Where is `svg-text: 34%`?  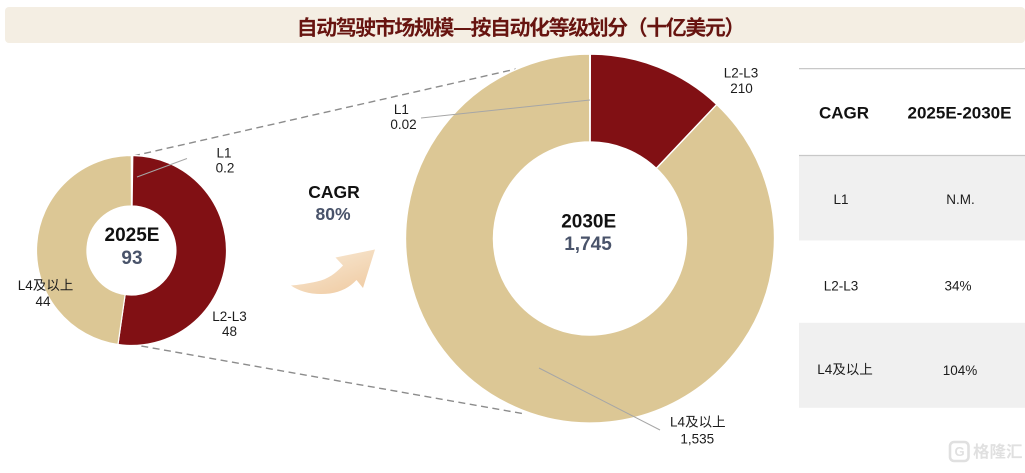 svg-text: 34% is located at coordinates (957, 286).